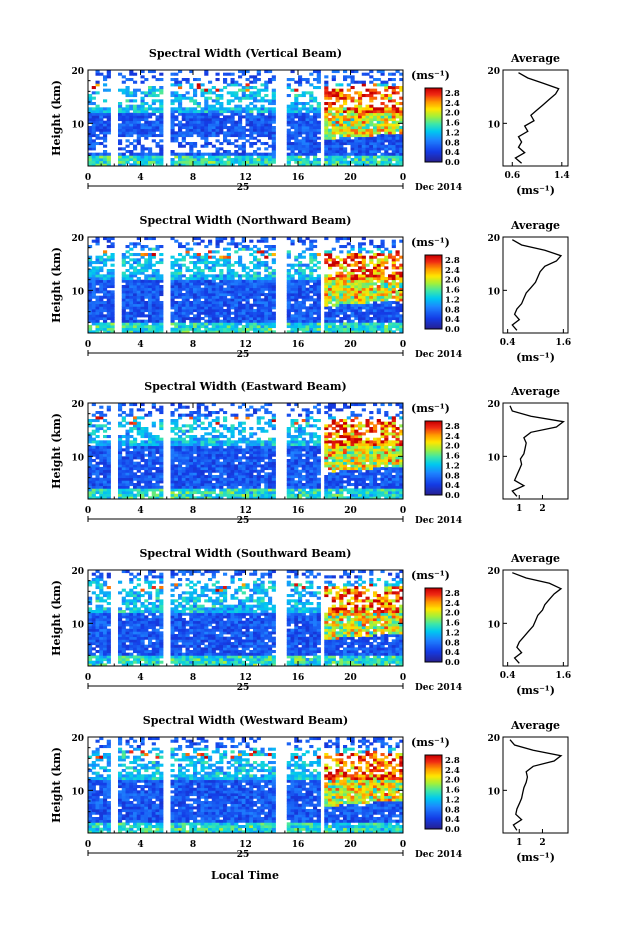 Image resolution: width=621 pixels, height=929 pixels. I want to click on colorbar-frame, so click(433, 125).